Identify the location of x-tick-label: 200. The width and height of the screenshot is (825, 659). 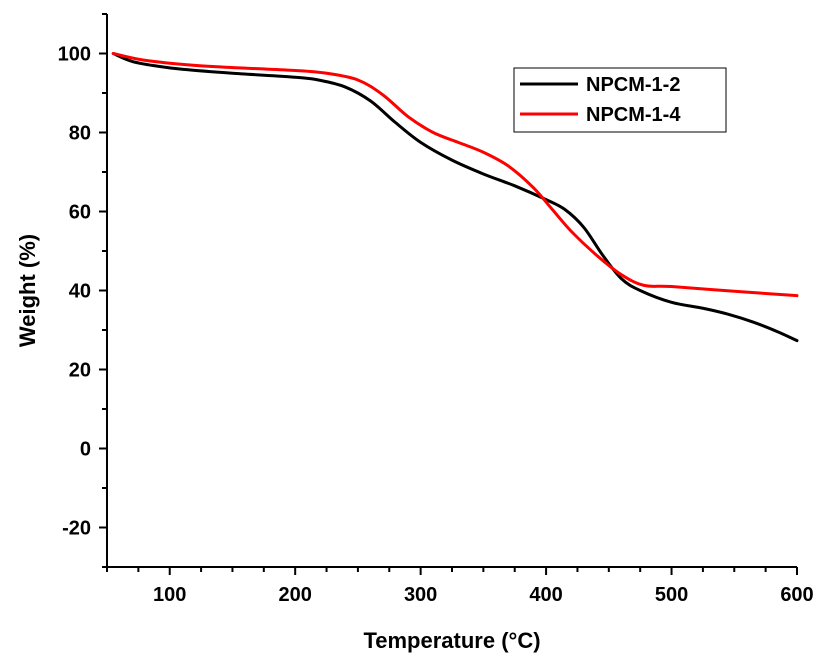
(294, 595).